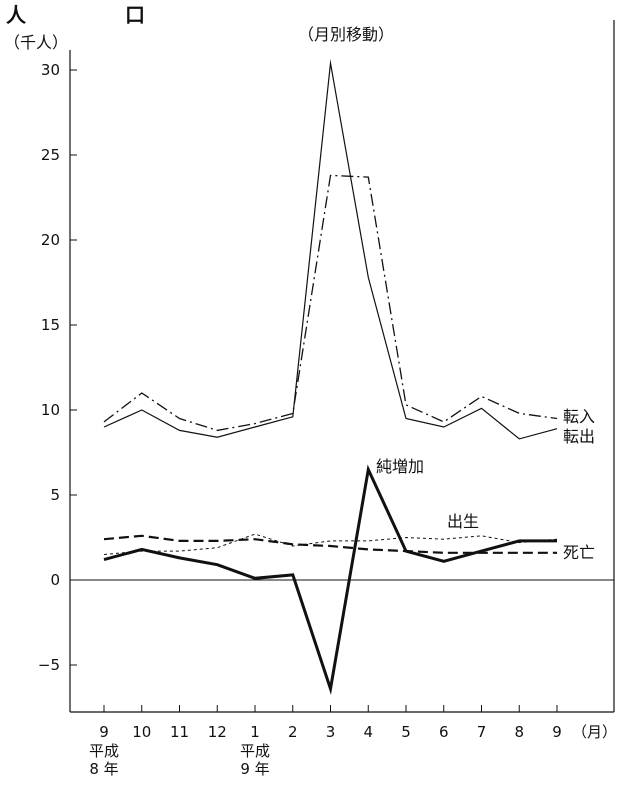 This screenshot has height=786, width=632. Describe the element at coordinates (55, 495) in the screenshot. I see `y-tick-label: 5` at that location.